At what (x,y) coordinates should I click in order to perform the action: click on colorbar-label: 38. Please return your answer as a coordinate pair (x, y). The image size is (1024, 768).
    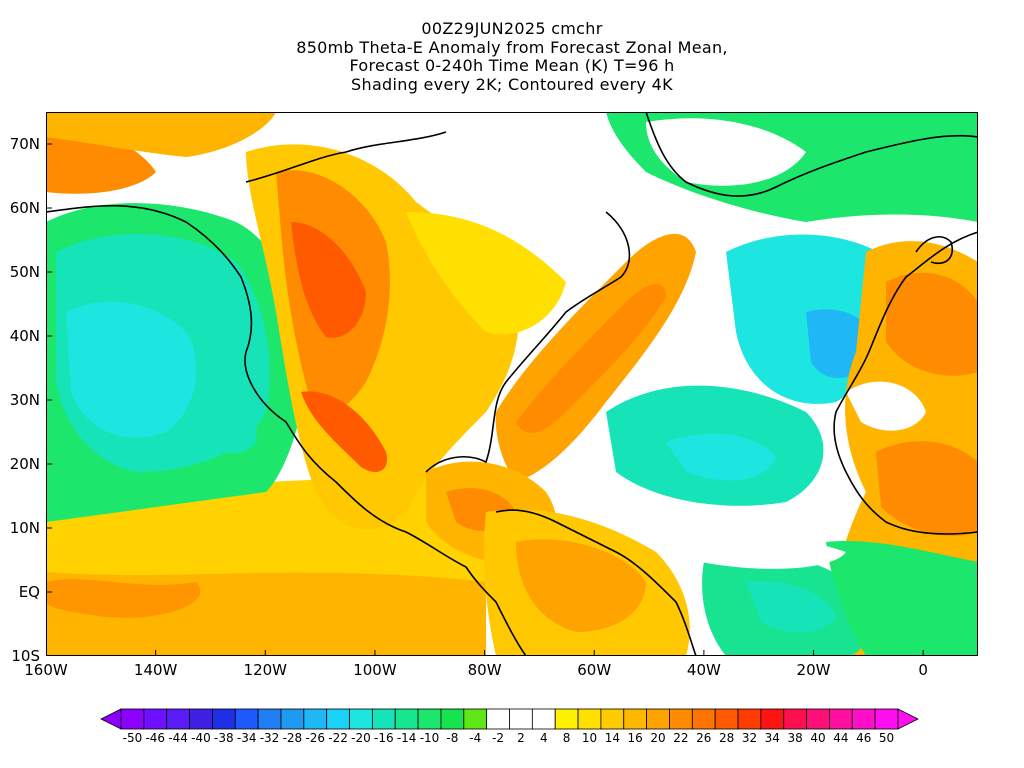
    Looking at the image, I should click on (795, 738).